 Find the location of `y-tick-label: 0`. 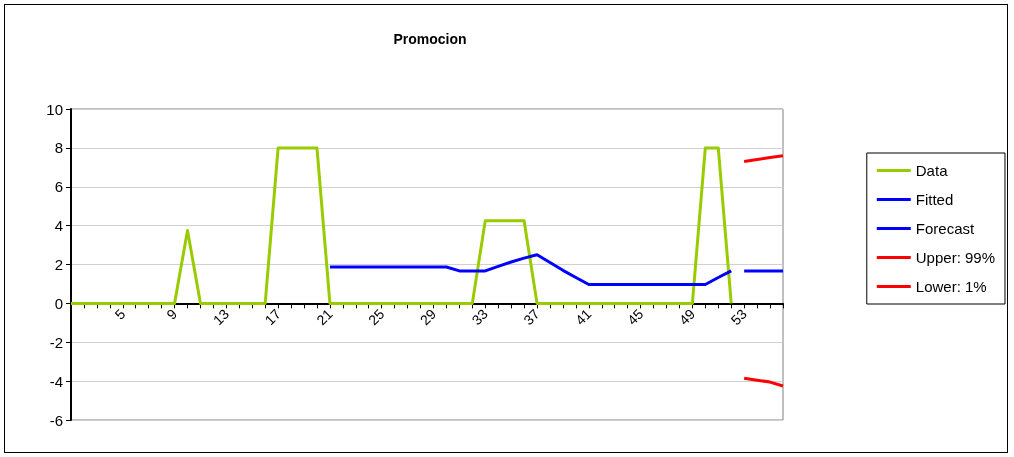

y-tick-label: 0 is located at coordinates (58, 303).